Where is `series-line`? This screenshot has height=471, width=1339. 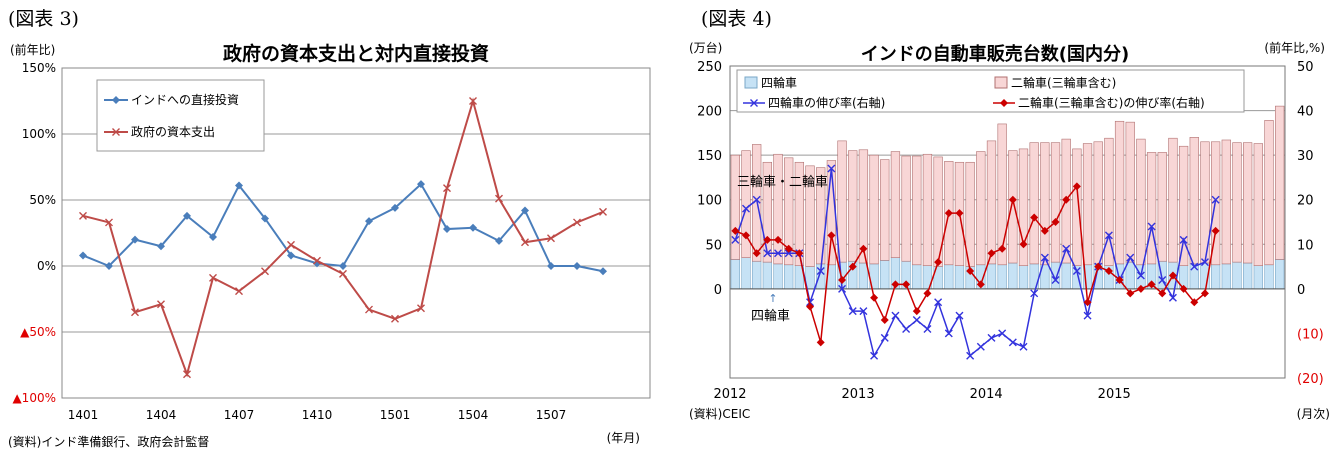
series-line is located at coordinates (976, 263).